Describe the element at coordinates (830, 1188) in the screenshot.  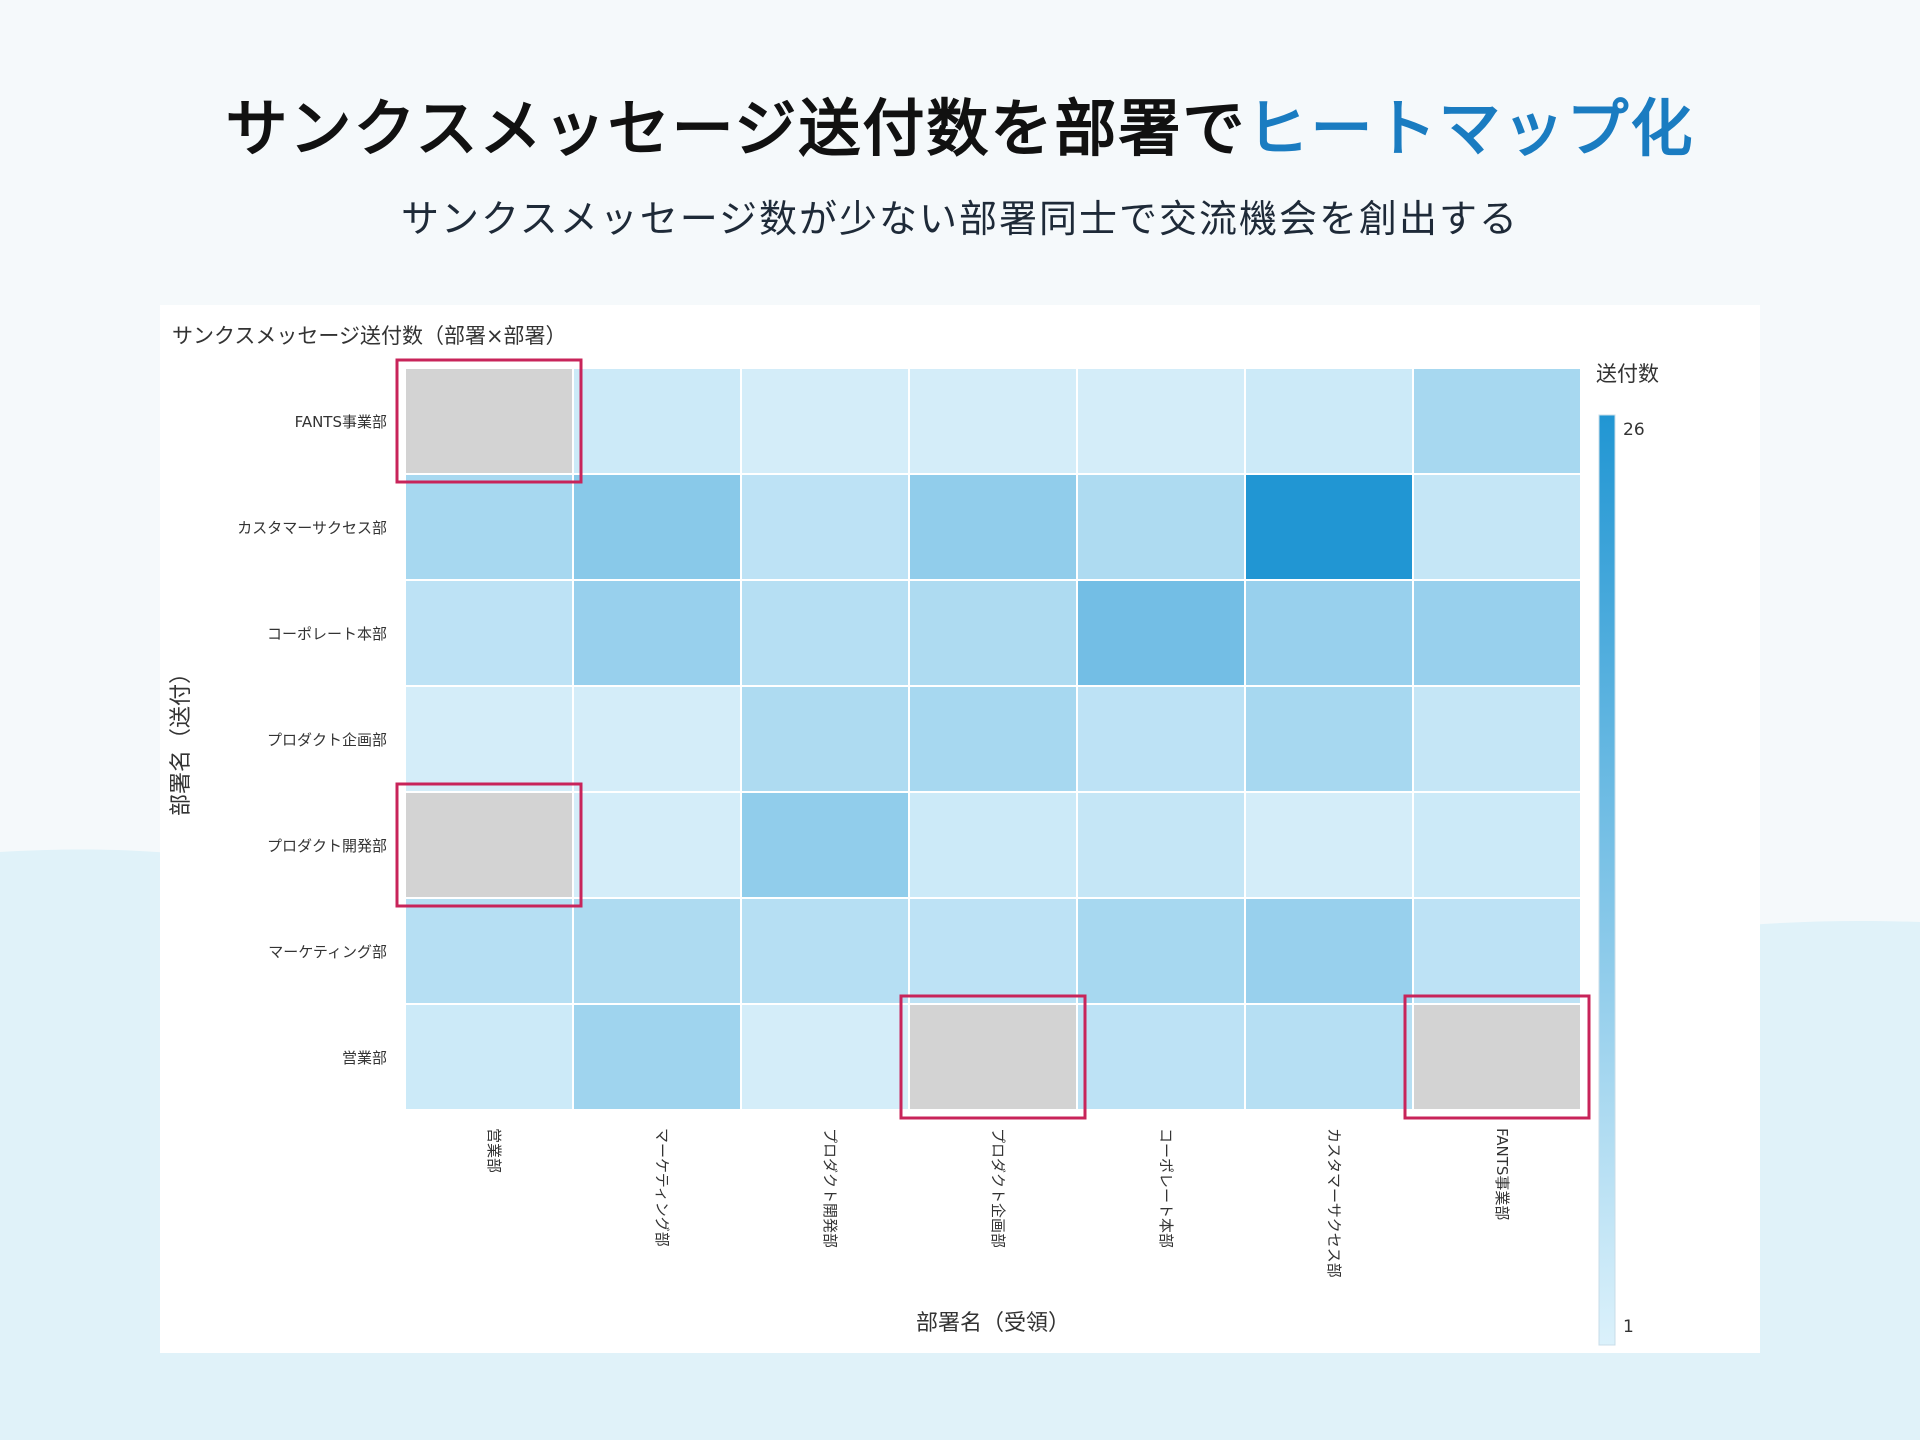
I see `x-tick-label: プロダクト開発部` at that location.